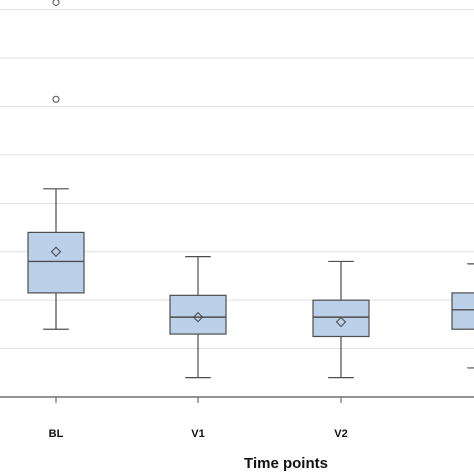 This screenshot has width=474, height=474. I want to click on x-tick-label: V1, so click(197, 434).